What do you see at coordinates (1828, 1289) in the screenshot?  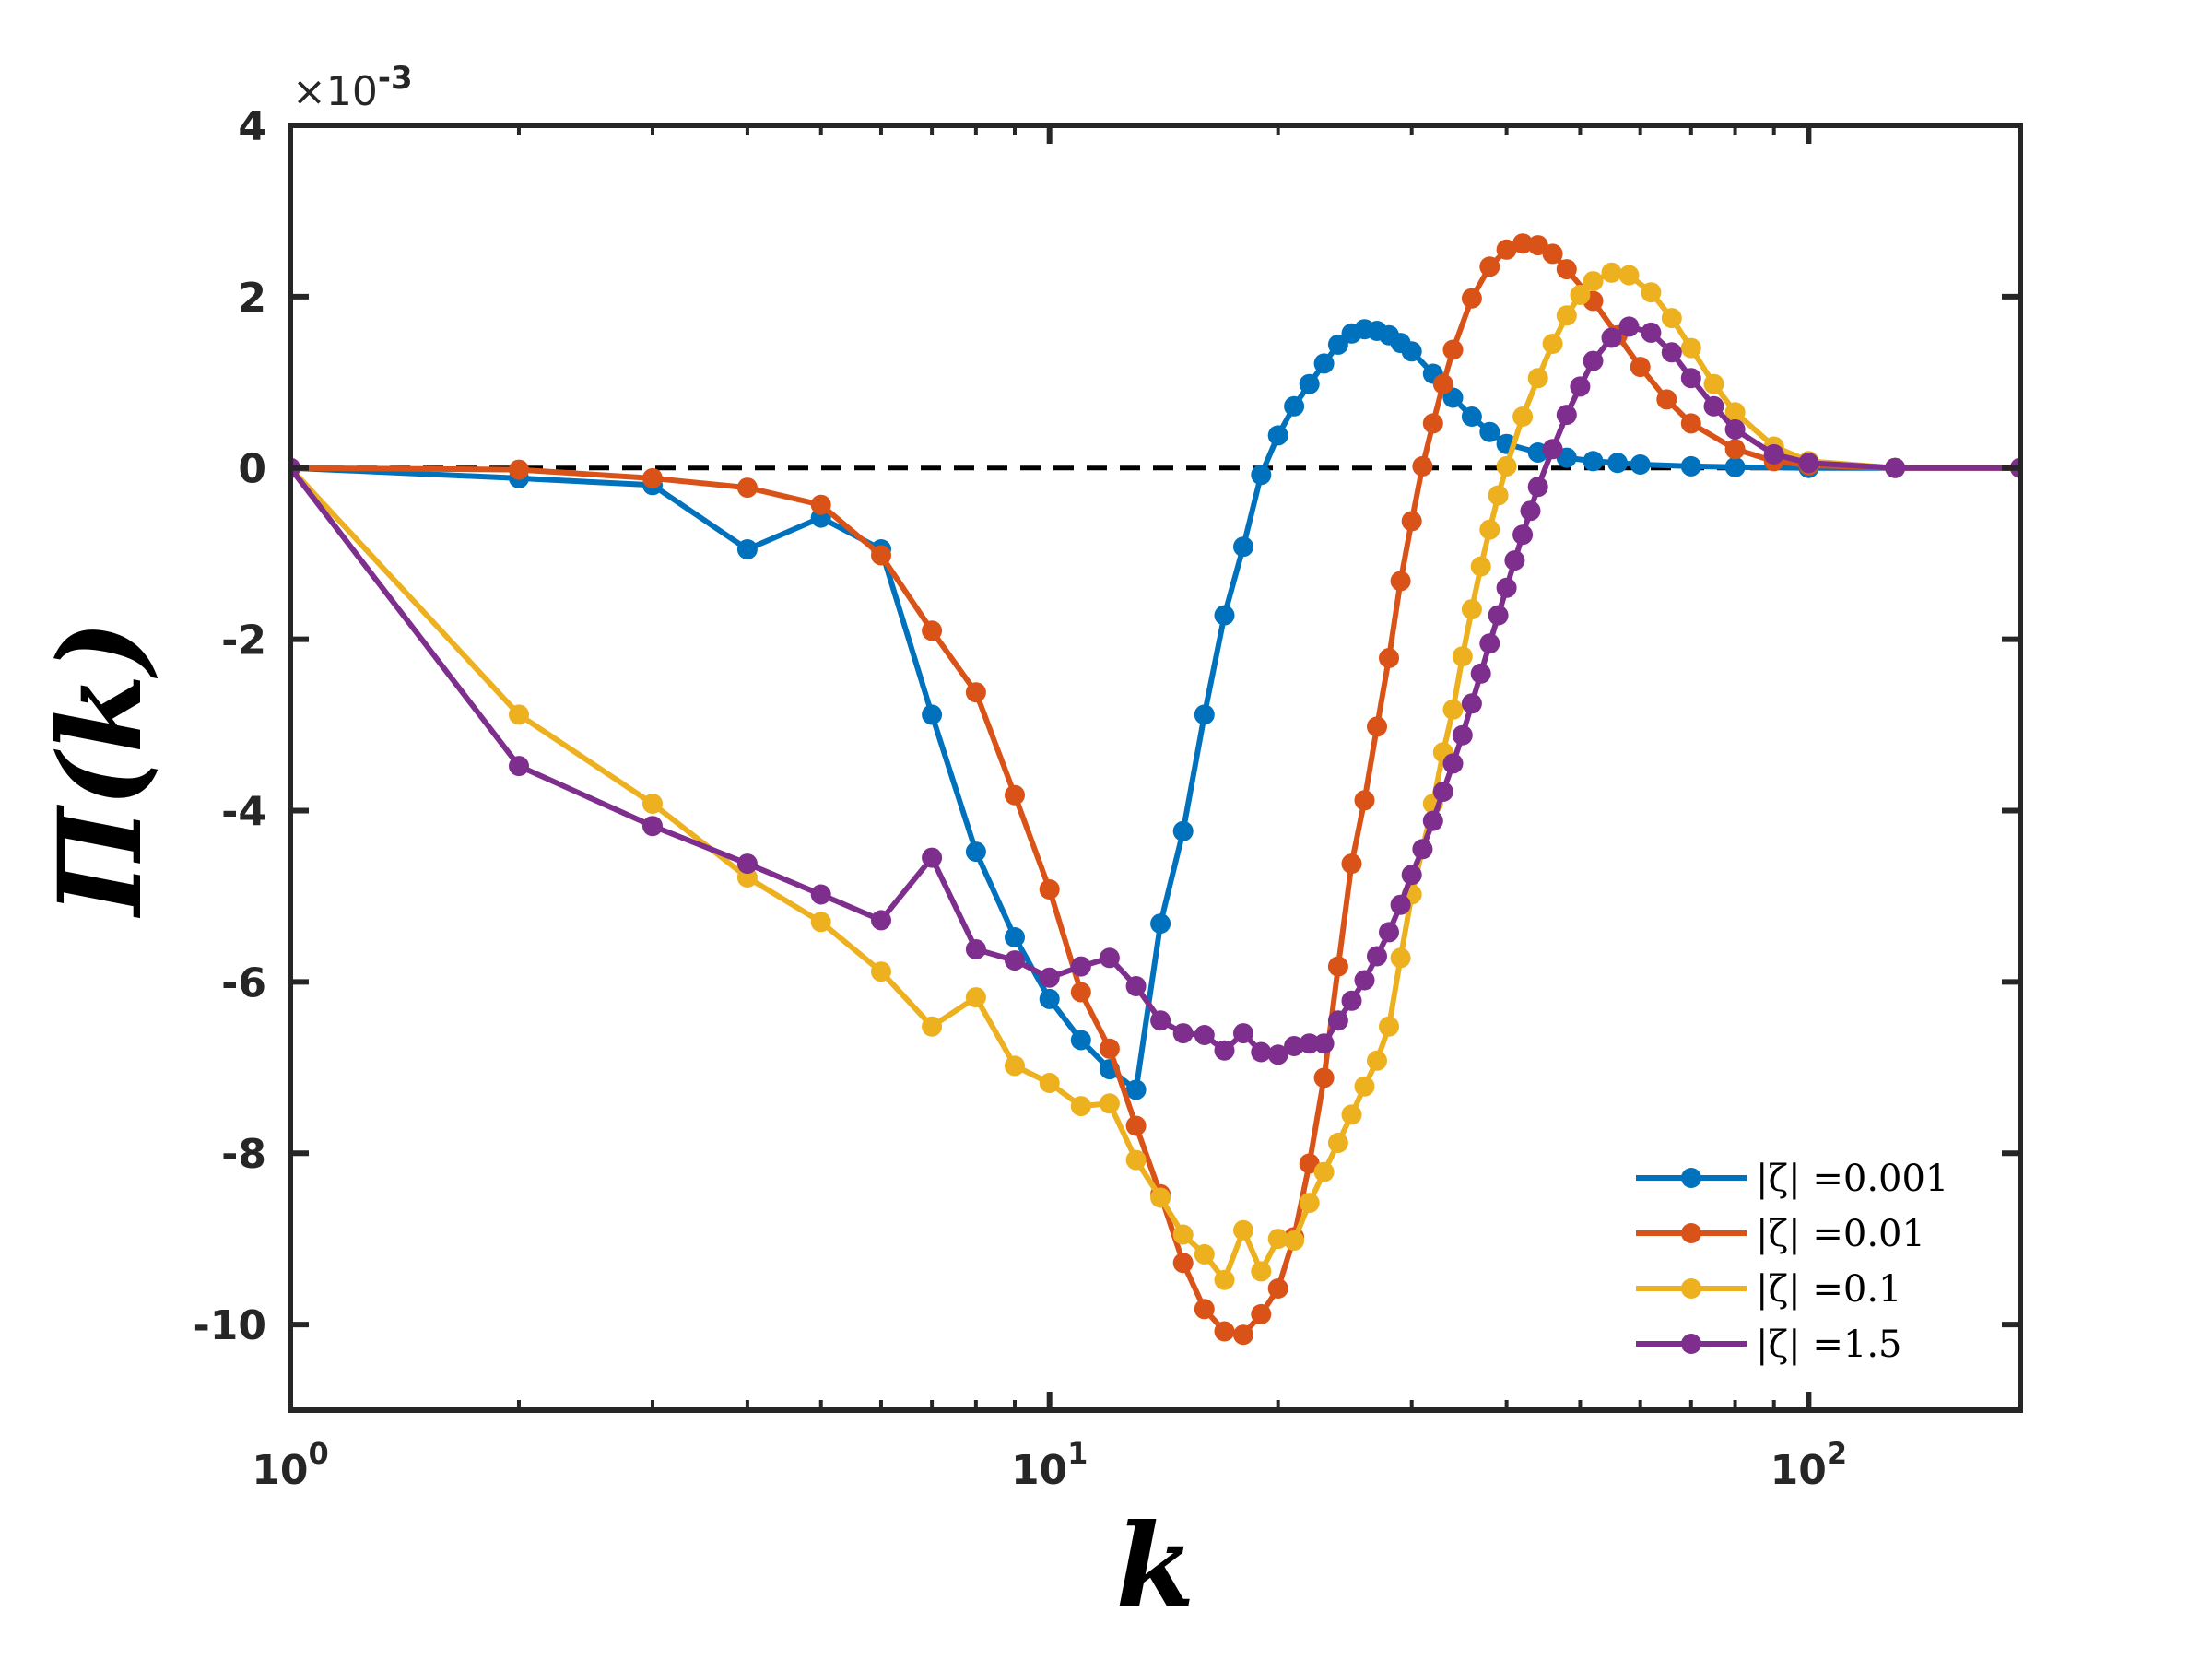 I see `legend-label: |ζ| =0.1` at bounding box center [1828, 1289].